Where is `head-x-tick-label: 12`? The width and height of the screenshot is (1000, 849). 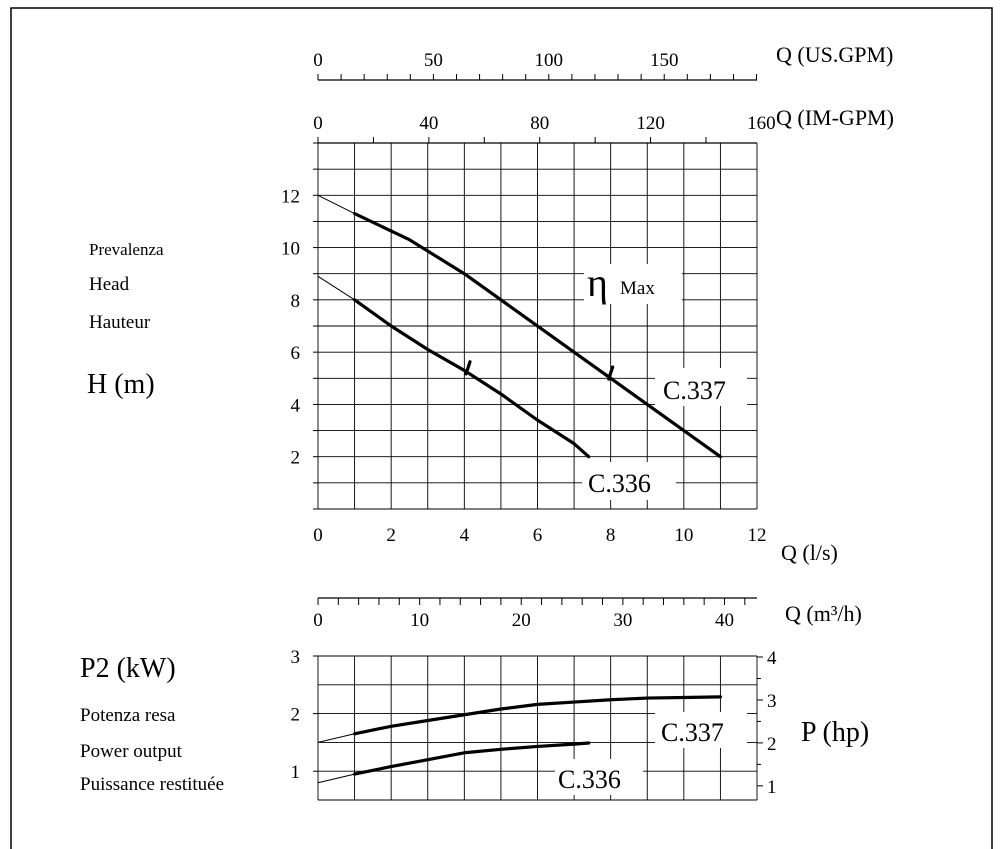
head-x-tick-label: 12 is located at coordinates (757, 535).